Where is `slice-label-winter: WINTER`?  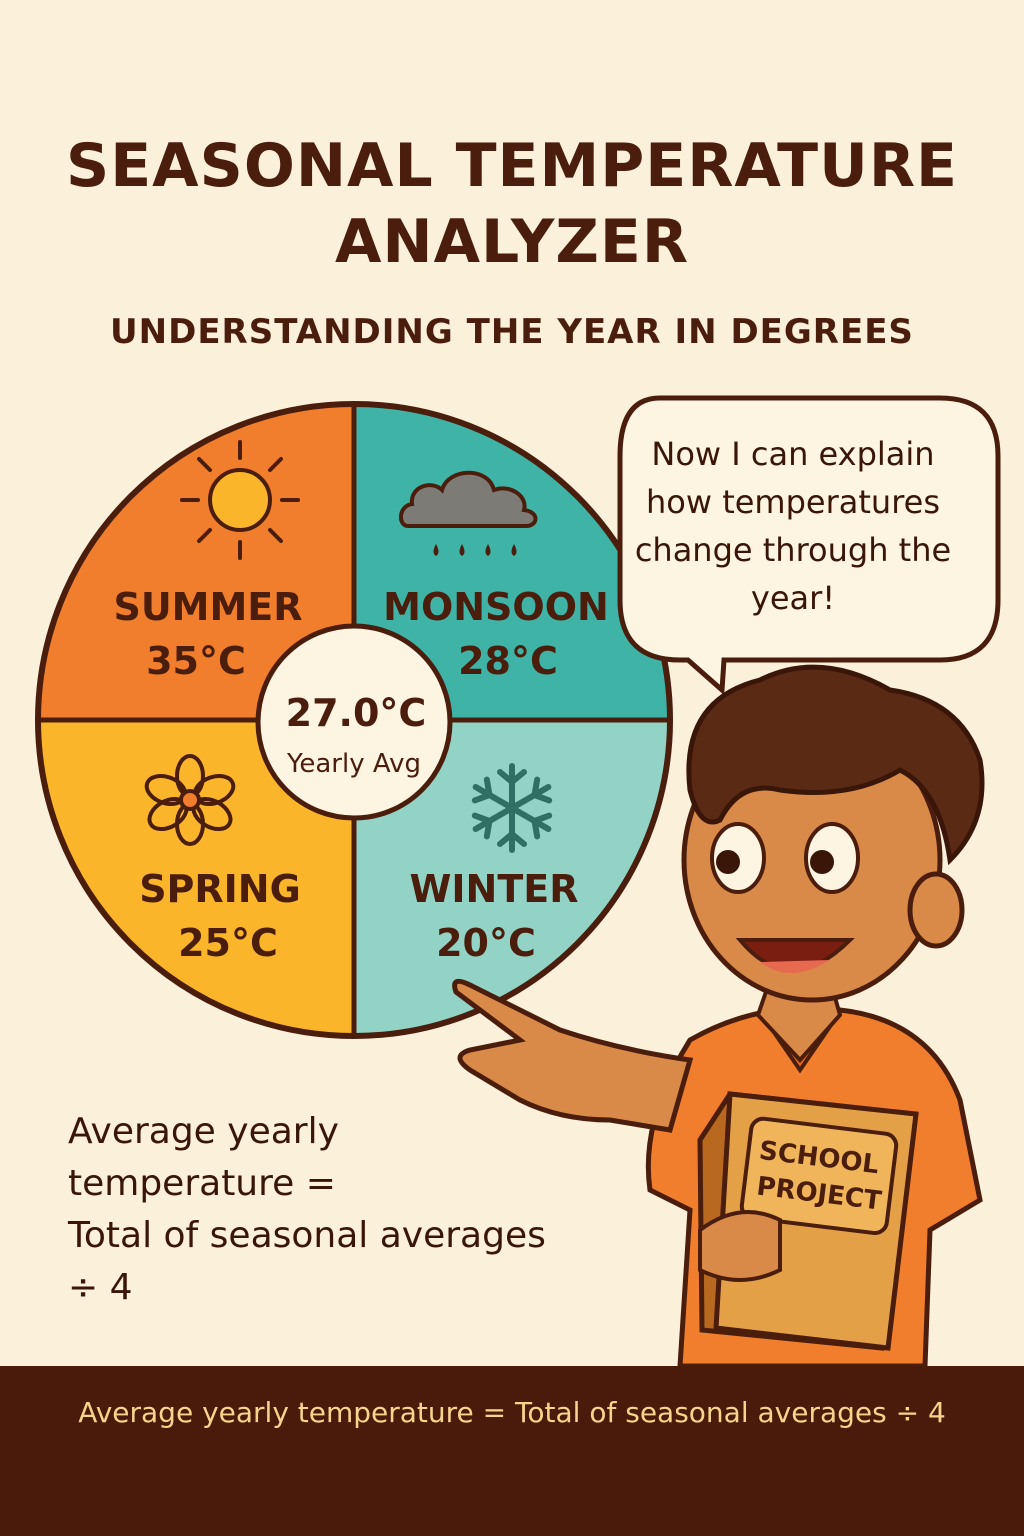
slice-label-winter: WINTER is located at coordinates (494, 889).